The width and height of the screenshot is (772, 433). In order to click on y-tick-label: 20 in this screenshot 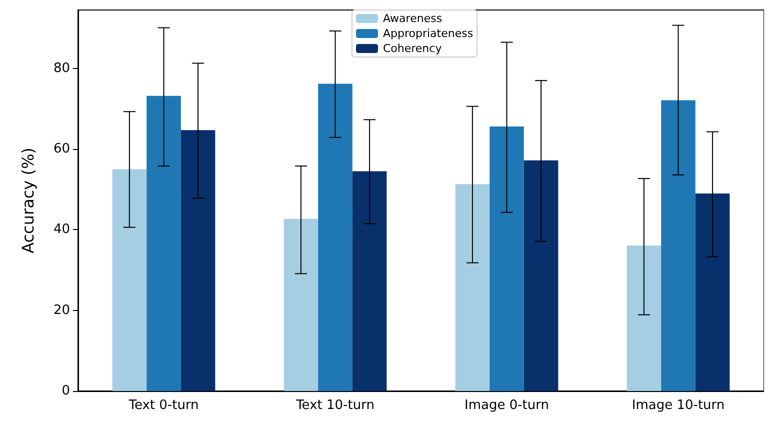, I will do `click(61, 310)`.